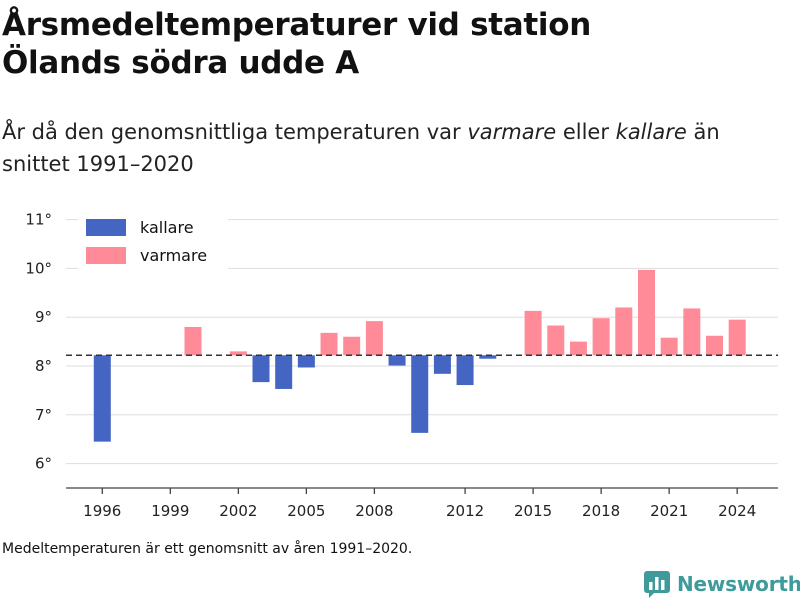  What do you see at coordinates (102, 398) in the screenshot?
I see `bar-1996` at bounding box center [102, 398].